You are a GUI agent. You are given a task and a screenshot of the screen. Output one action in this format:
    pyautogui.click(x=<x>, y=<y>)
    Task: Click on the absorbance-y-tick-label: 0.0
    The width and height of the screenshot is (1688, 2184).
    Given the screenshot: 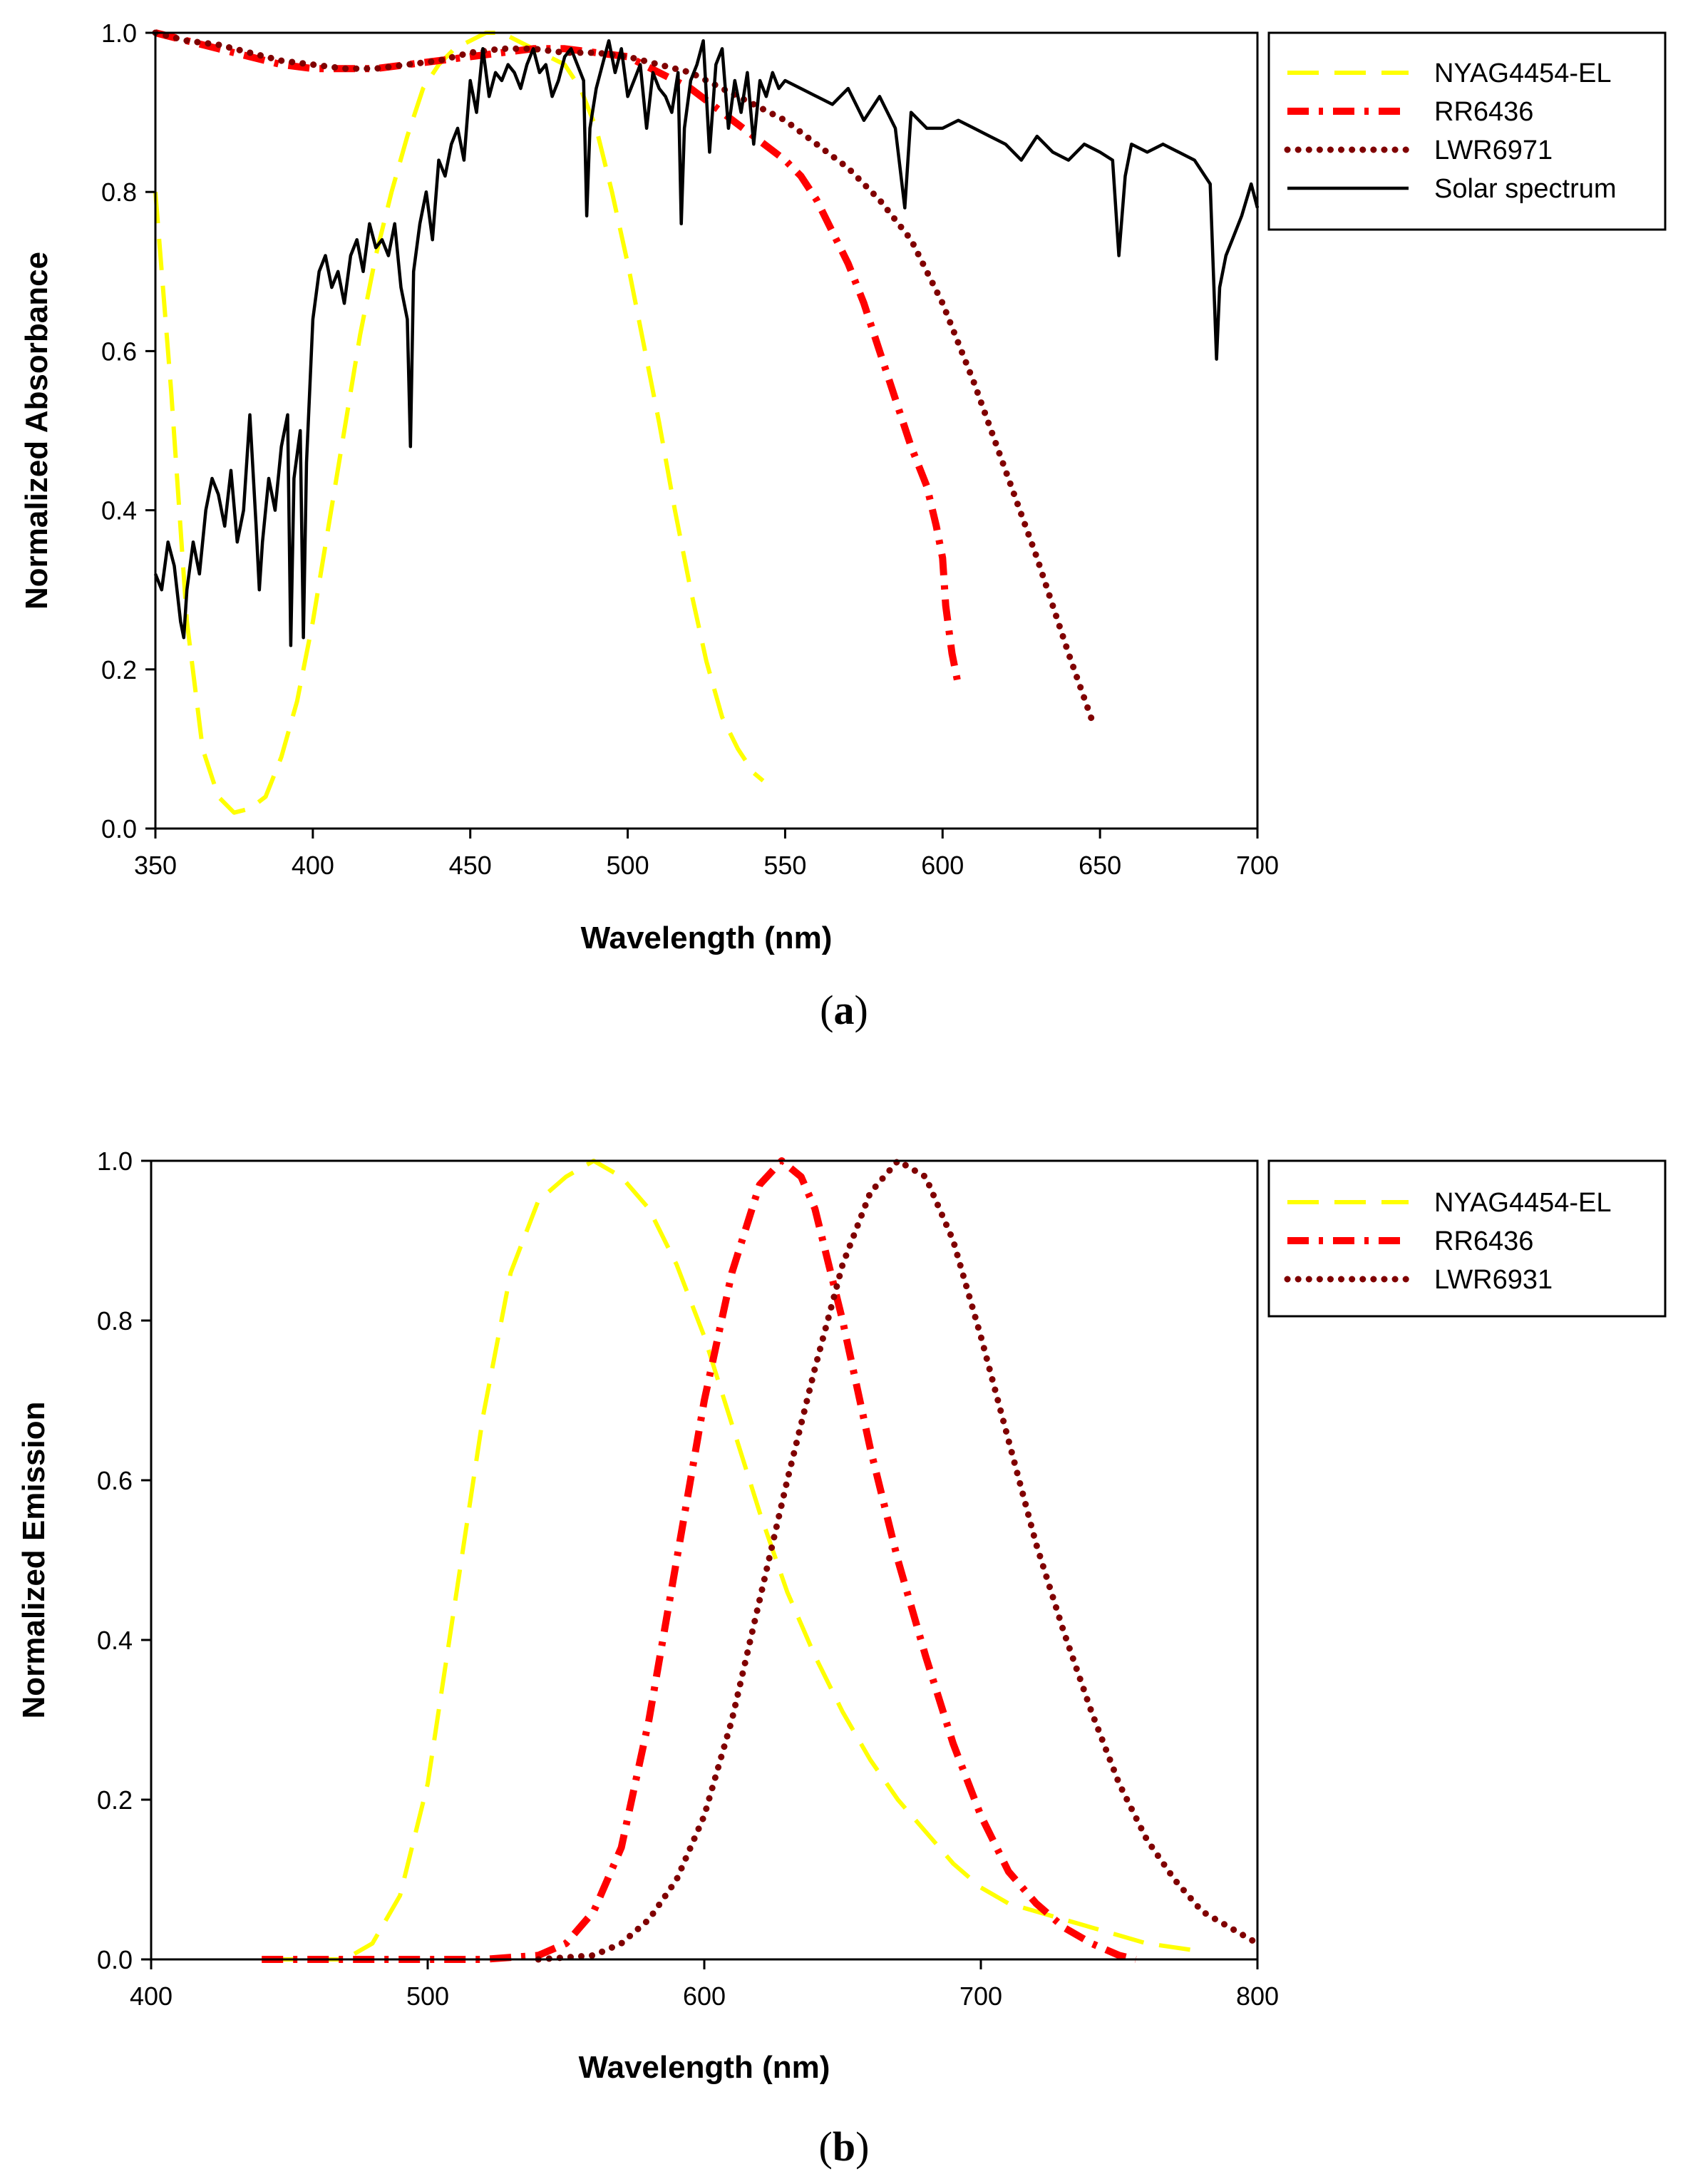 What is the action you would take?
    pyautogui.click(x=119, y=829)
    